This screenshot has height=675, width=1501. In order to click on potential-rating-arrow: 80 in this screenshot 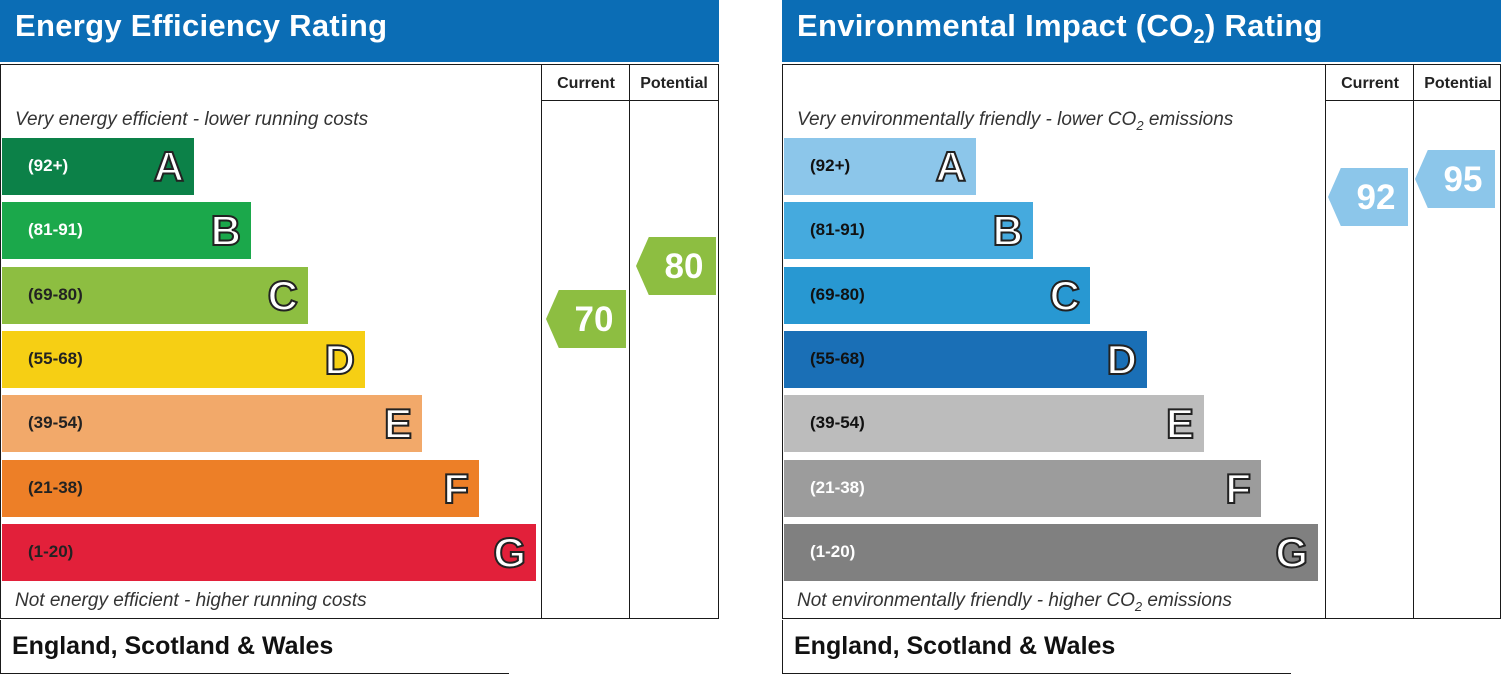, I will do `click(676, 266)`.